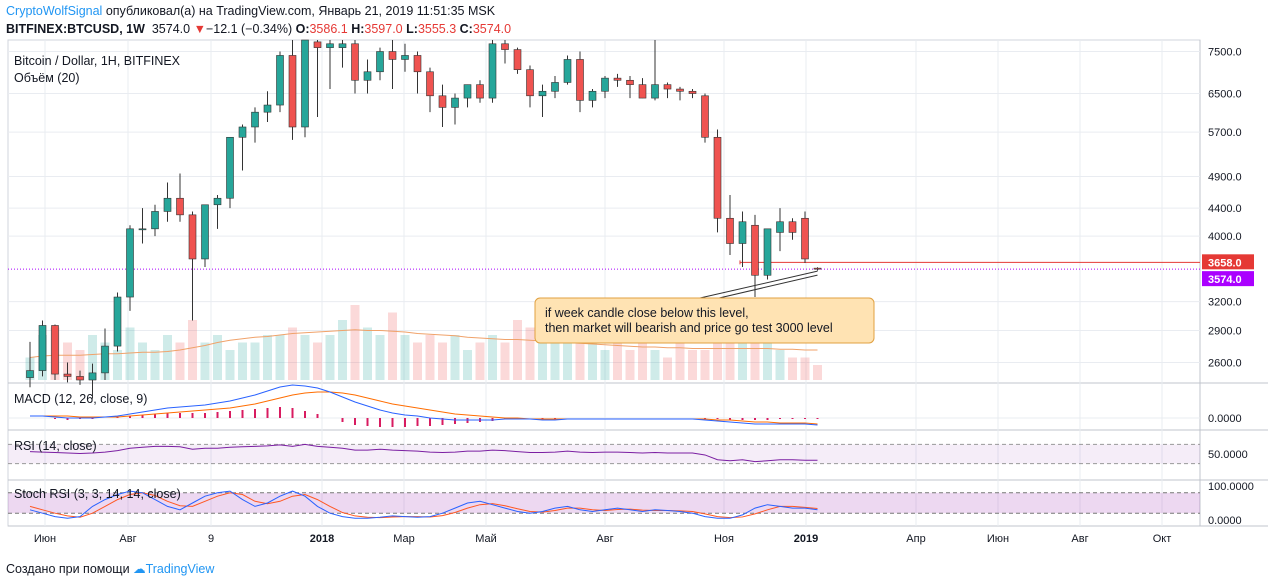 The image size is (1274, 587). I want to click on time-tick-label: 2018, so click(322, 539).